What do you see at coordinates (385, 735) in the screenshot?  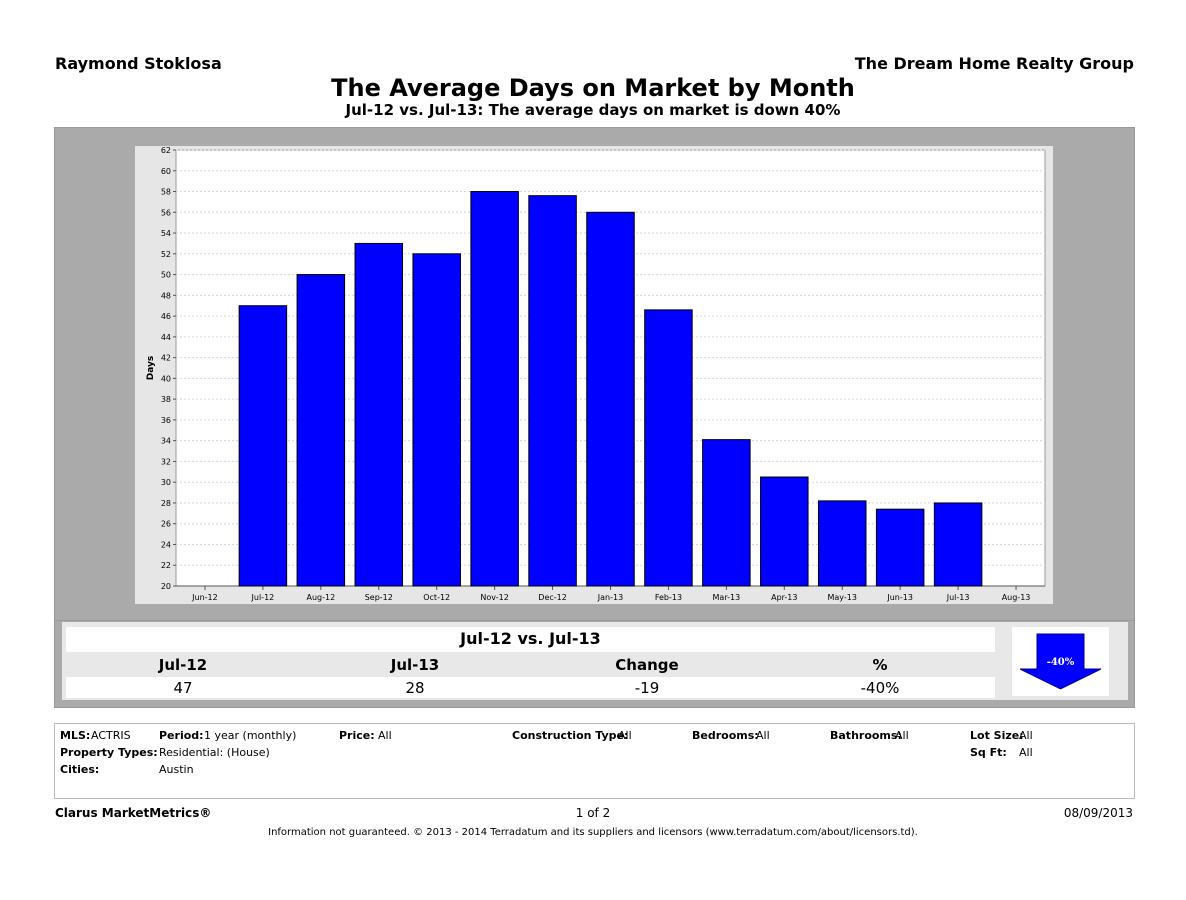 I see `criteria-price-value: All` at bounding box center [385, 735].